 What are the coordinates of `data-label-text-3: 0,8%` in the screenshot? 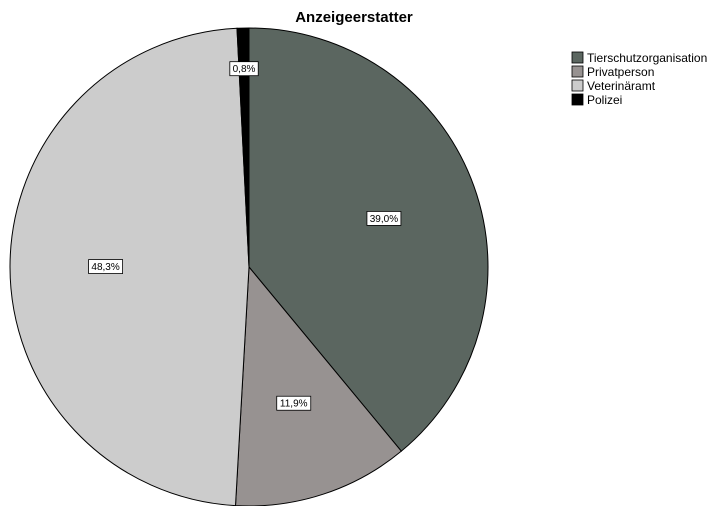 It's located at (244, 69).